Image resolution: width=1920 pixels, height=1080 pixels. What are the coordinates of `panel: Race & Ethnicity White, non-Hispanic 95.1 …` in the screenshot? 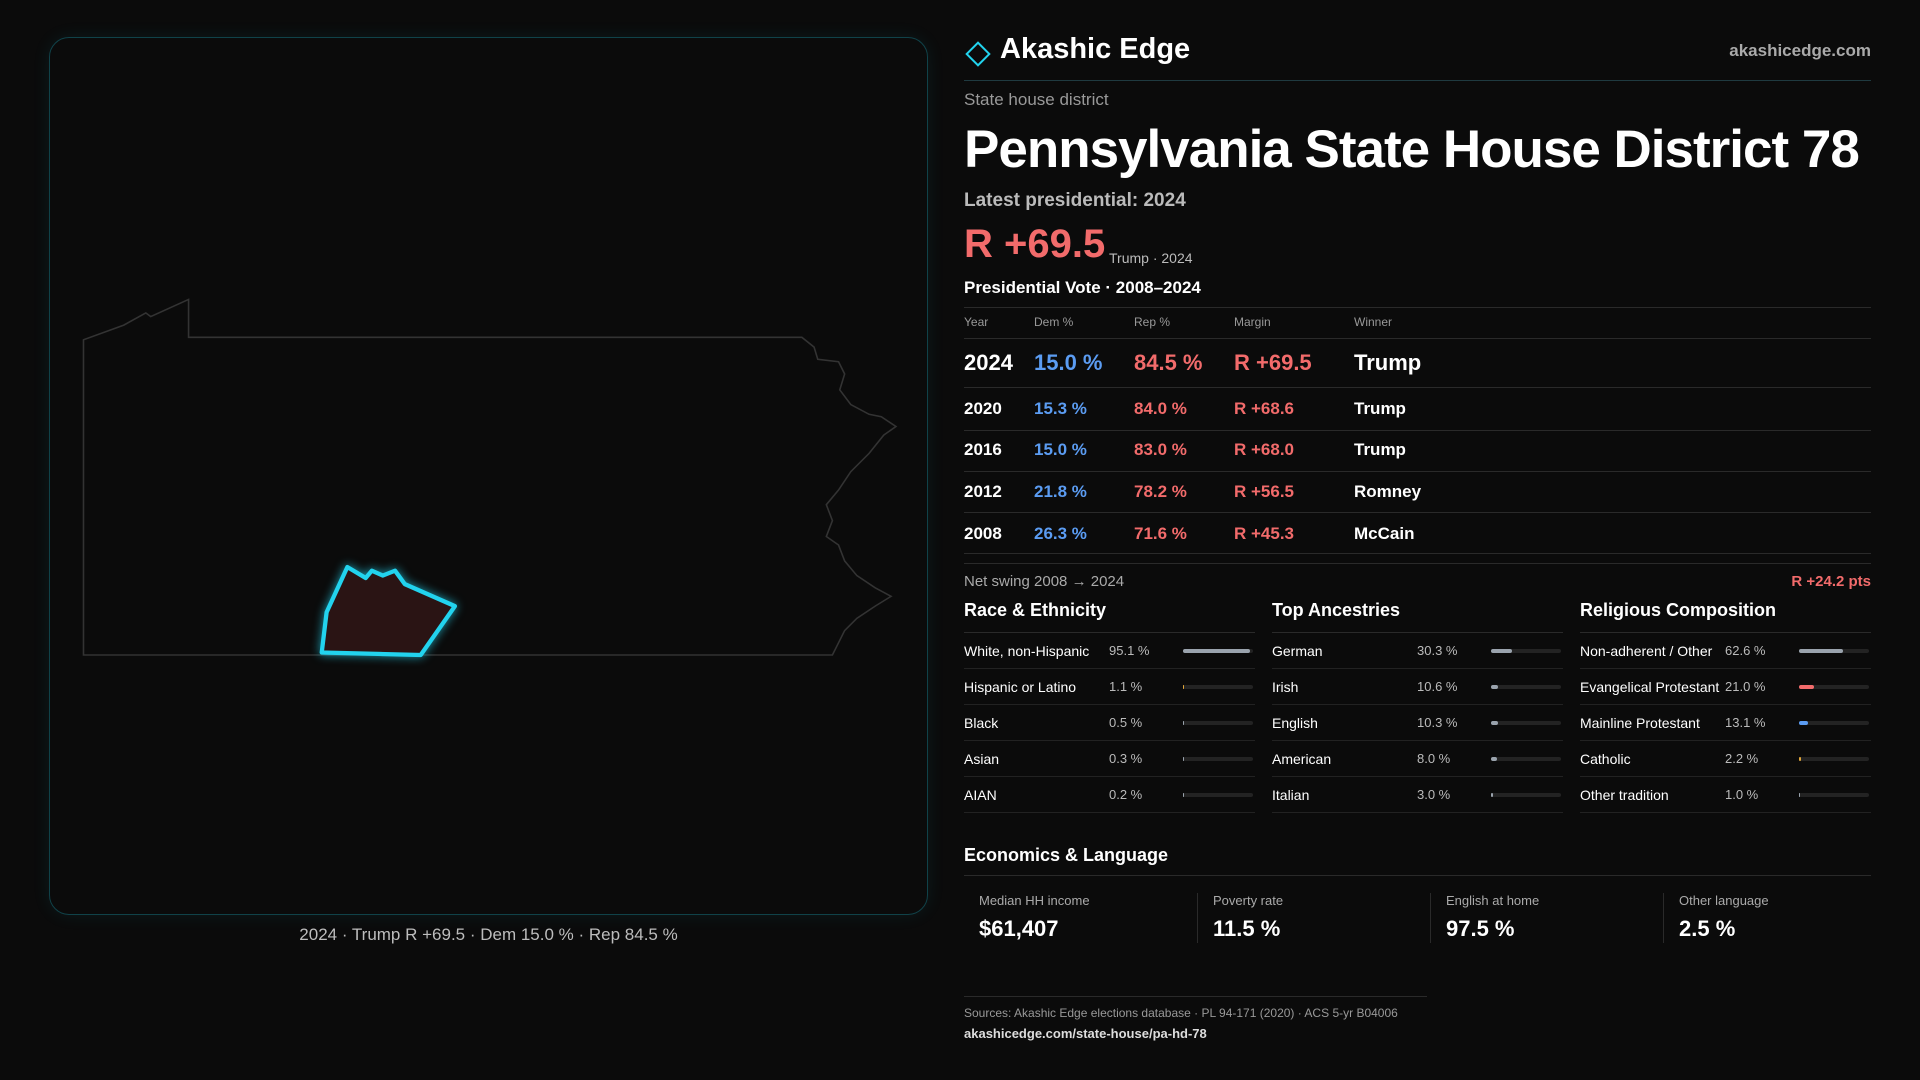 It's located at (1109, 706).